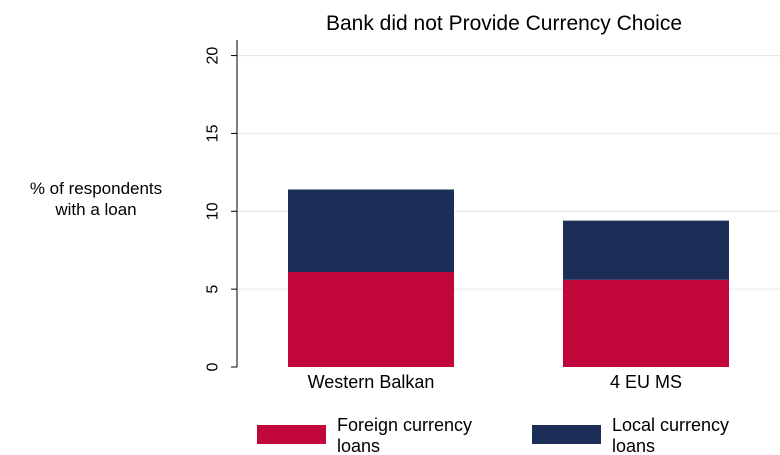 This screenshot has height=455, width=780. Describe the element at coordinates (213, 289) in the screenshot. I see `y-tick-label-5: 5` at that location.